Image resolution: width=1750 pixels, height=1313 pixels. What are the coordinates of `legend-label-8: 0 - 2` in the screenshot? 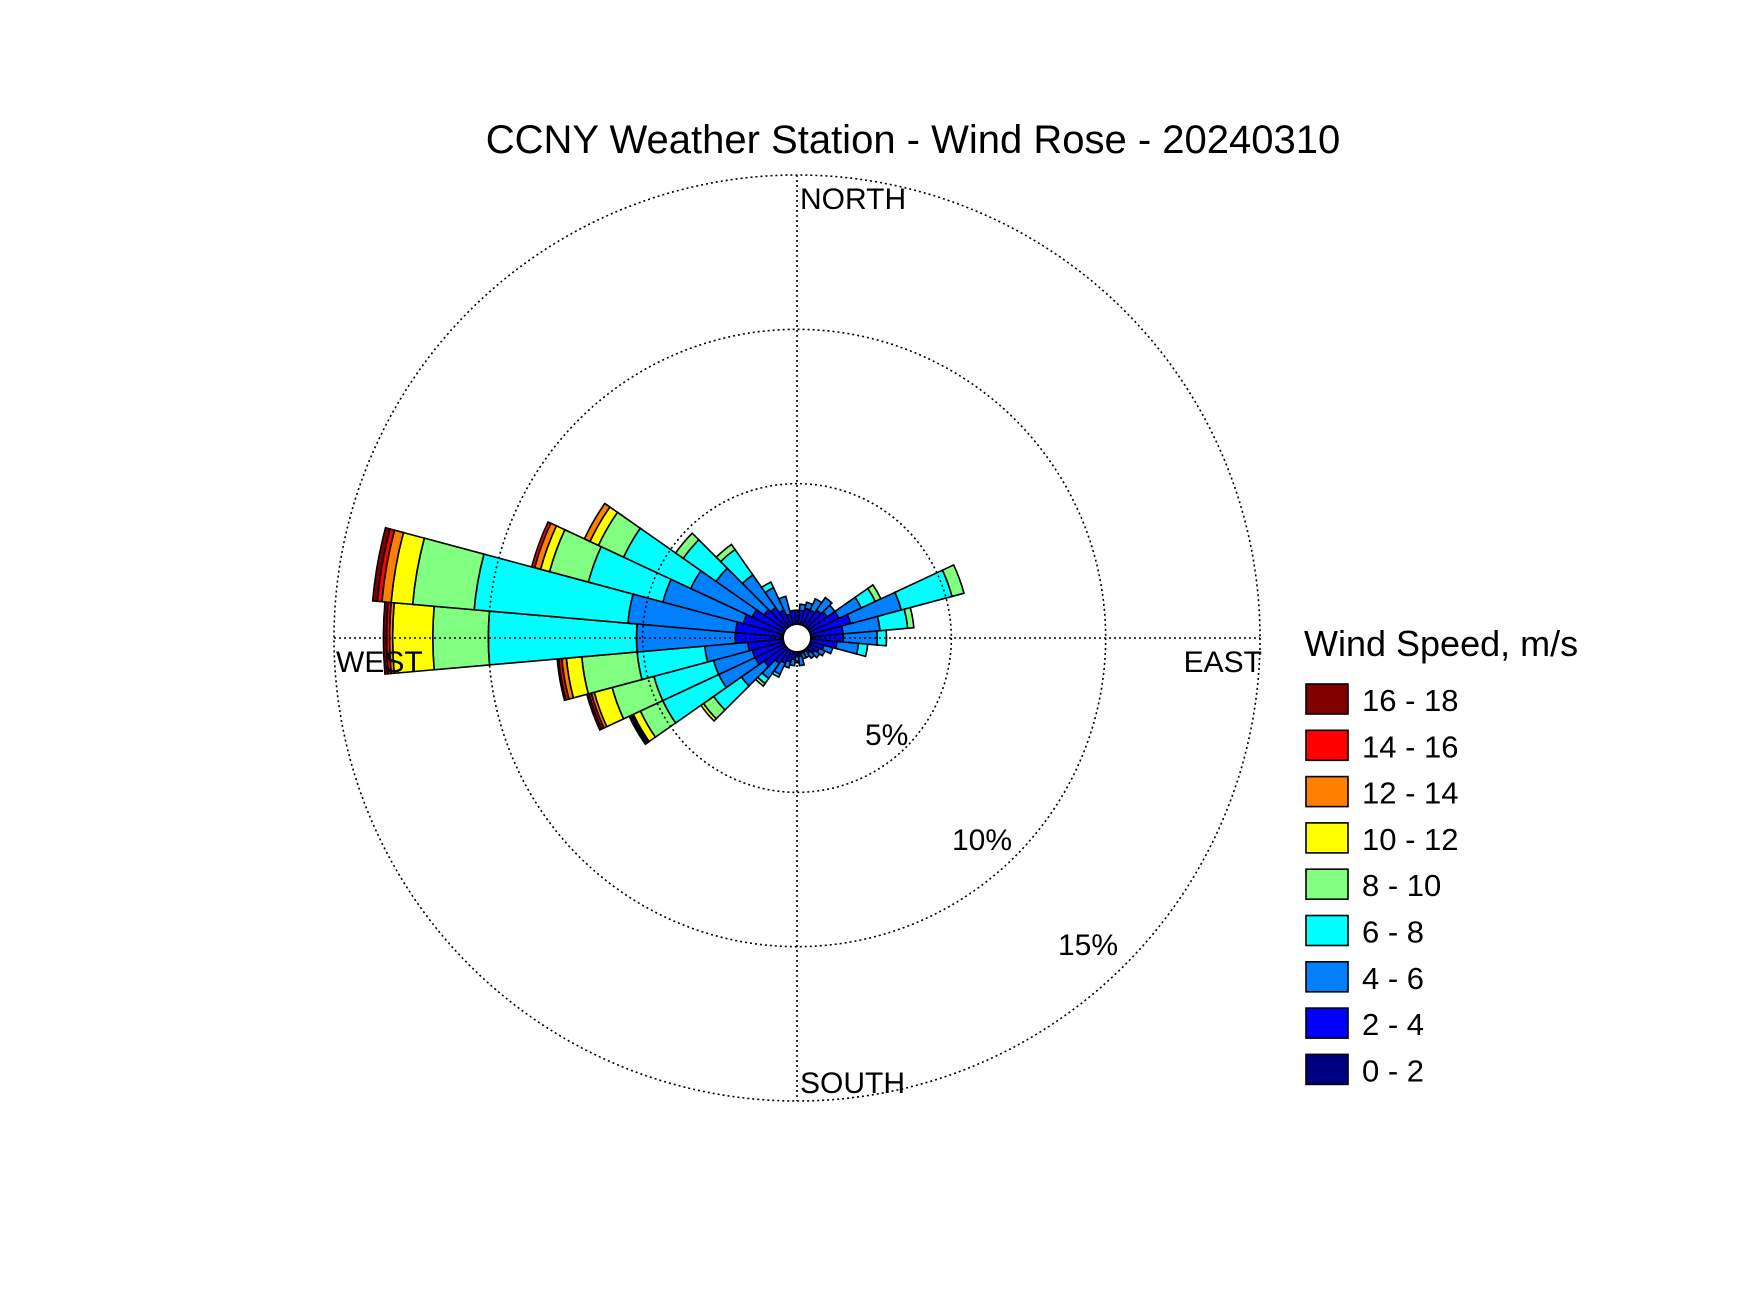 It's located at (1393, 1070).